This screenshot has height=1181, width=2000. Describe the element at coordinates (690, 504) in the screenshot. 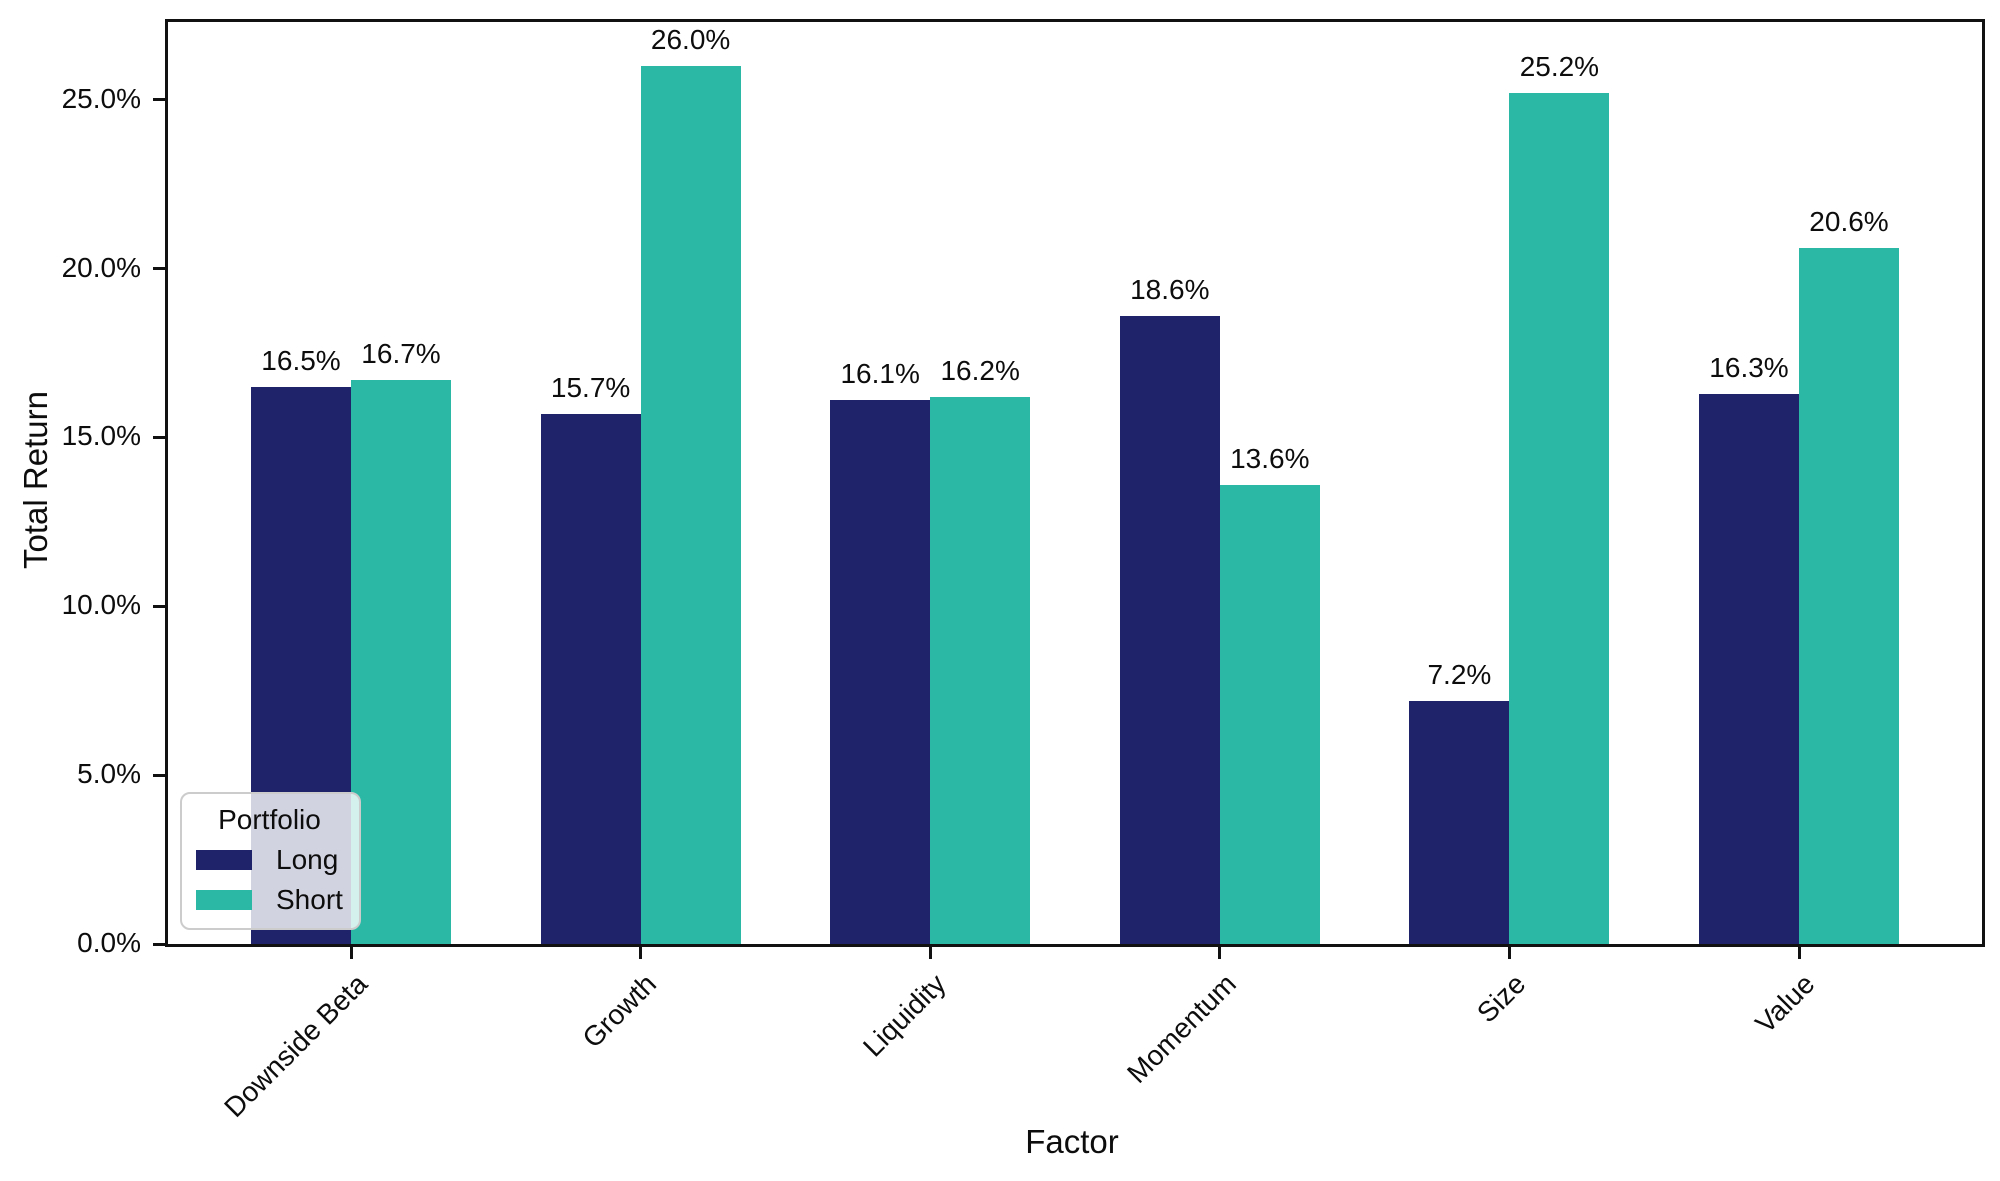

I see `bar-short-growth` at that location.